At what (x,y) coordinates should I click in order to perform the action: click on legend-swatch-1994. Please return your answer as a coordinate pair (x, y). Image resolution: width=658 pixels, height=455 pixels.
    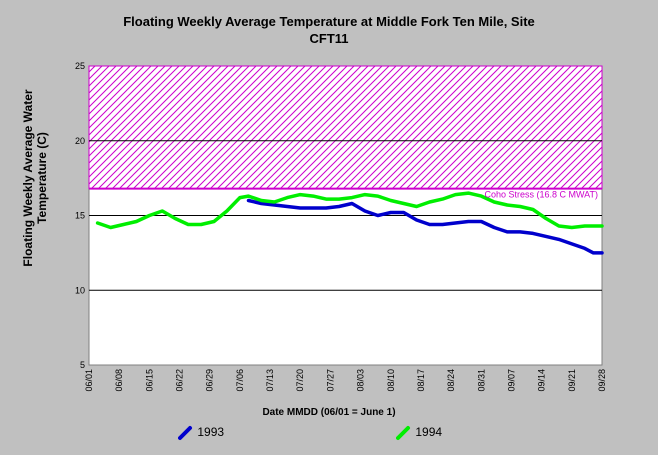
    Looking at the image, I should click on (403, 433).